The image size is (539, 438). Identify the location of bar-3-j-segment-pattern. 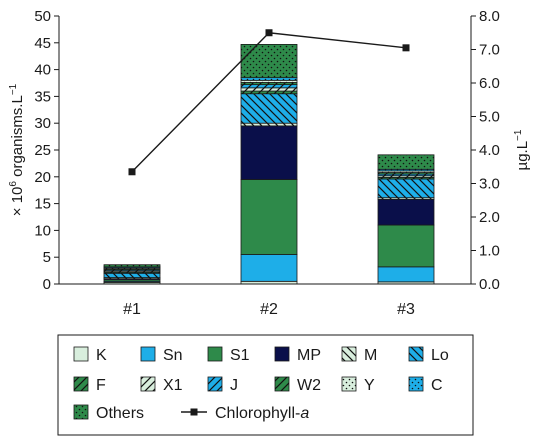
(406, 175).